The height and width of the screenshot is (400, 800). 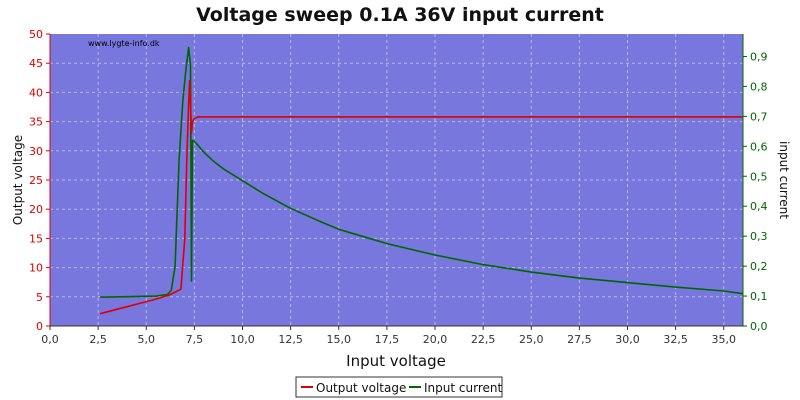 What do you see at coordinates (18, 180) in the screenshot?
I see `y-axis-left-label: Output voltage` at bounding box center [18, 180].